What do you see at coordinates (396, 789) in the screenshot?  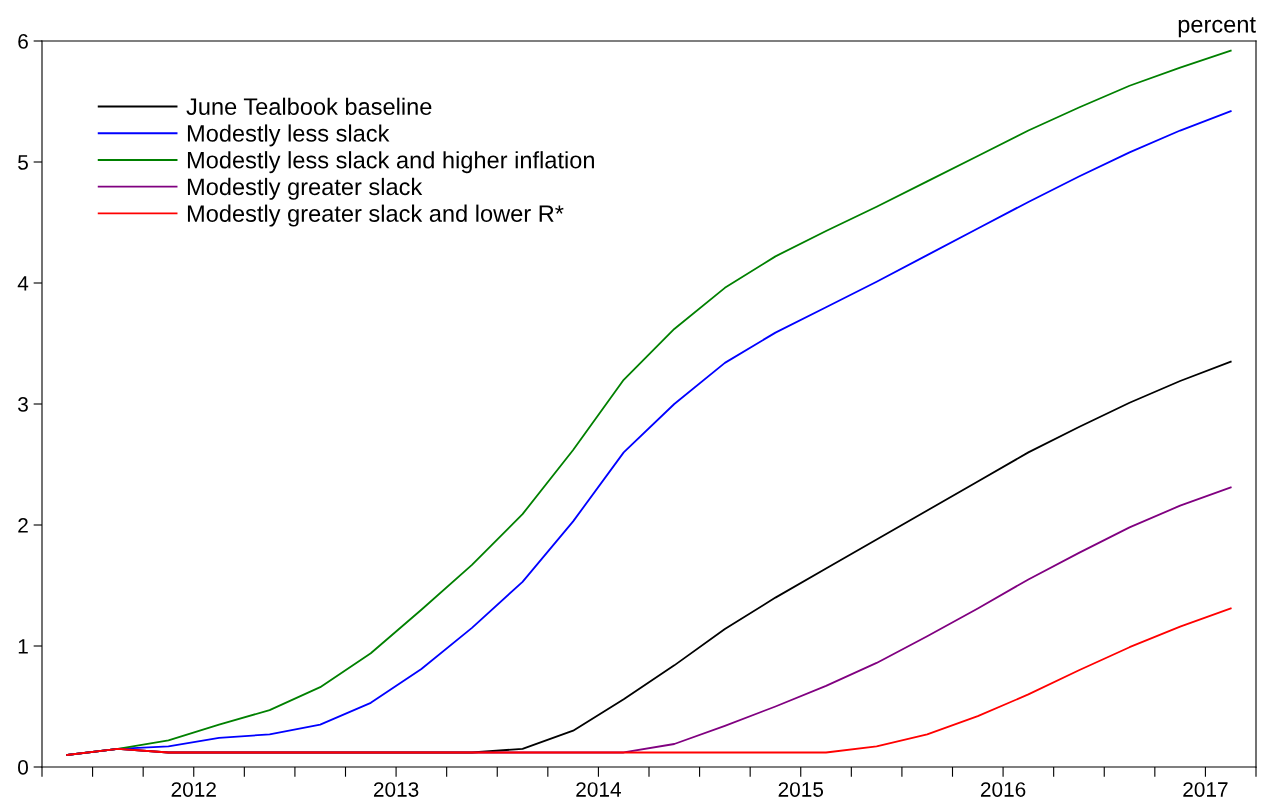 I see `x-tick-label: 2013` at bounding box center [396, 789].